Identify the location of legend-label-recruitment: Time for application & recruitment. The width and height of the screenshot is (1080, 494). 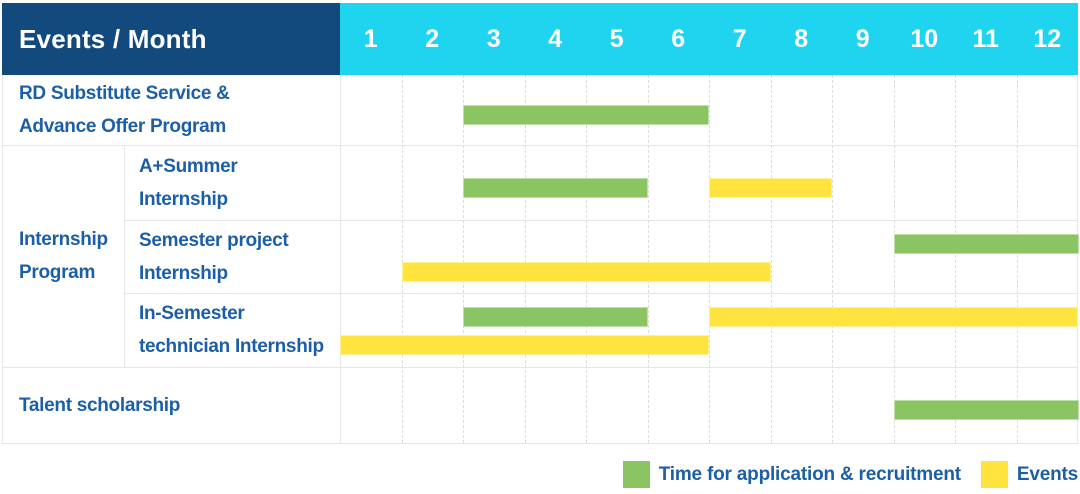
(809, 474).